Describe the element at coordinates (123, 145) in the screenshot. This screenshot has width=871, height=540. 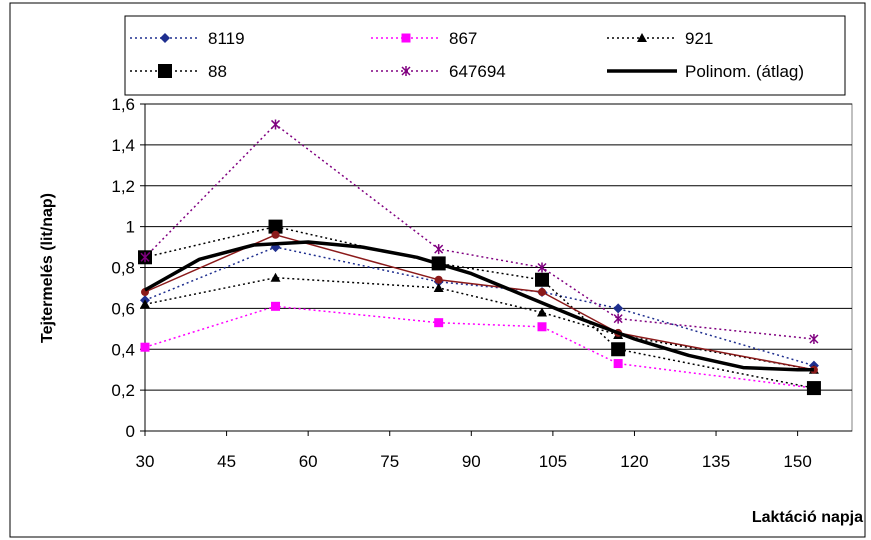
I see `y-tick-label-7: 1,4` at that location.